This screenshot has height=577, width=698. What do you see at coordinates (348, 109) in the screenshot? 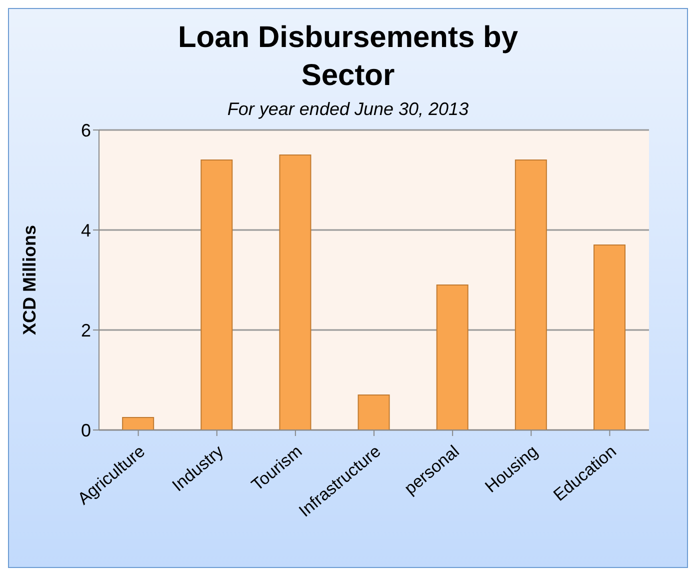
I see `chart-subtitle: For year ended June 30, 2013` at bounding box center [348, 109].